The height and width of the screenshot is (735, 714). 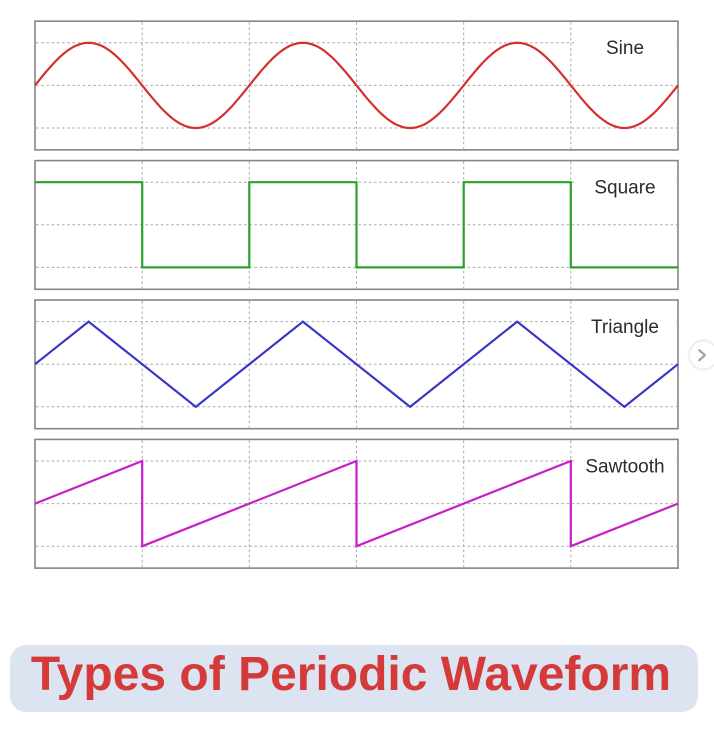 I want to click on svg-text: Triangle, so click(x=625, y=327).